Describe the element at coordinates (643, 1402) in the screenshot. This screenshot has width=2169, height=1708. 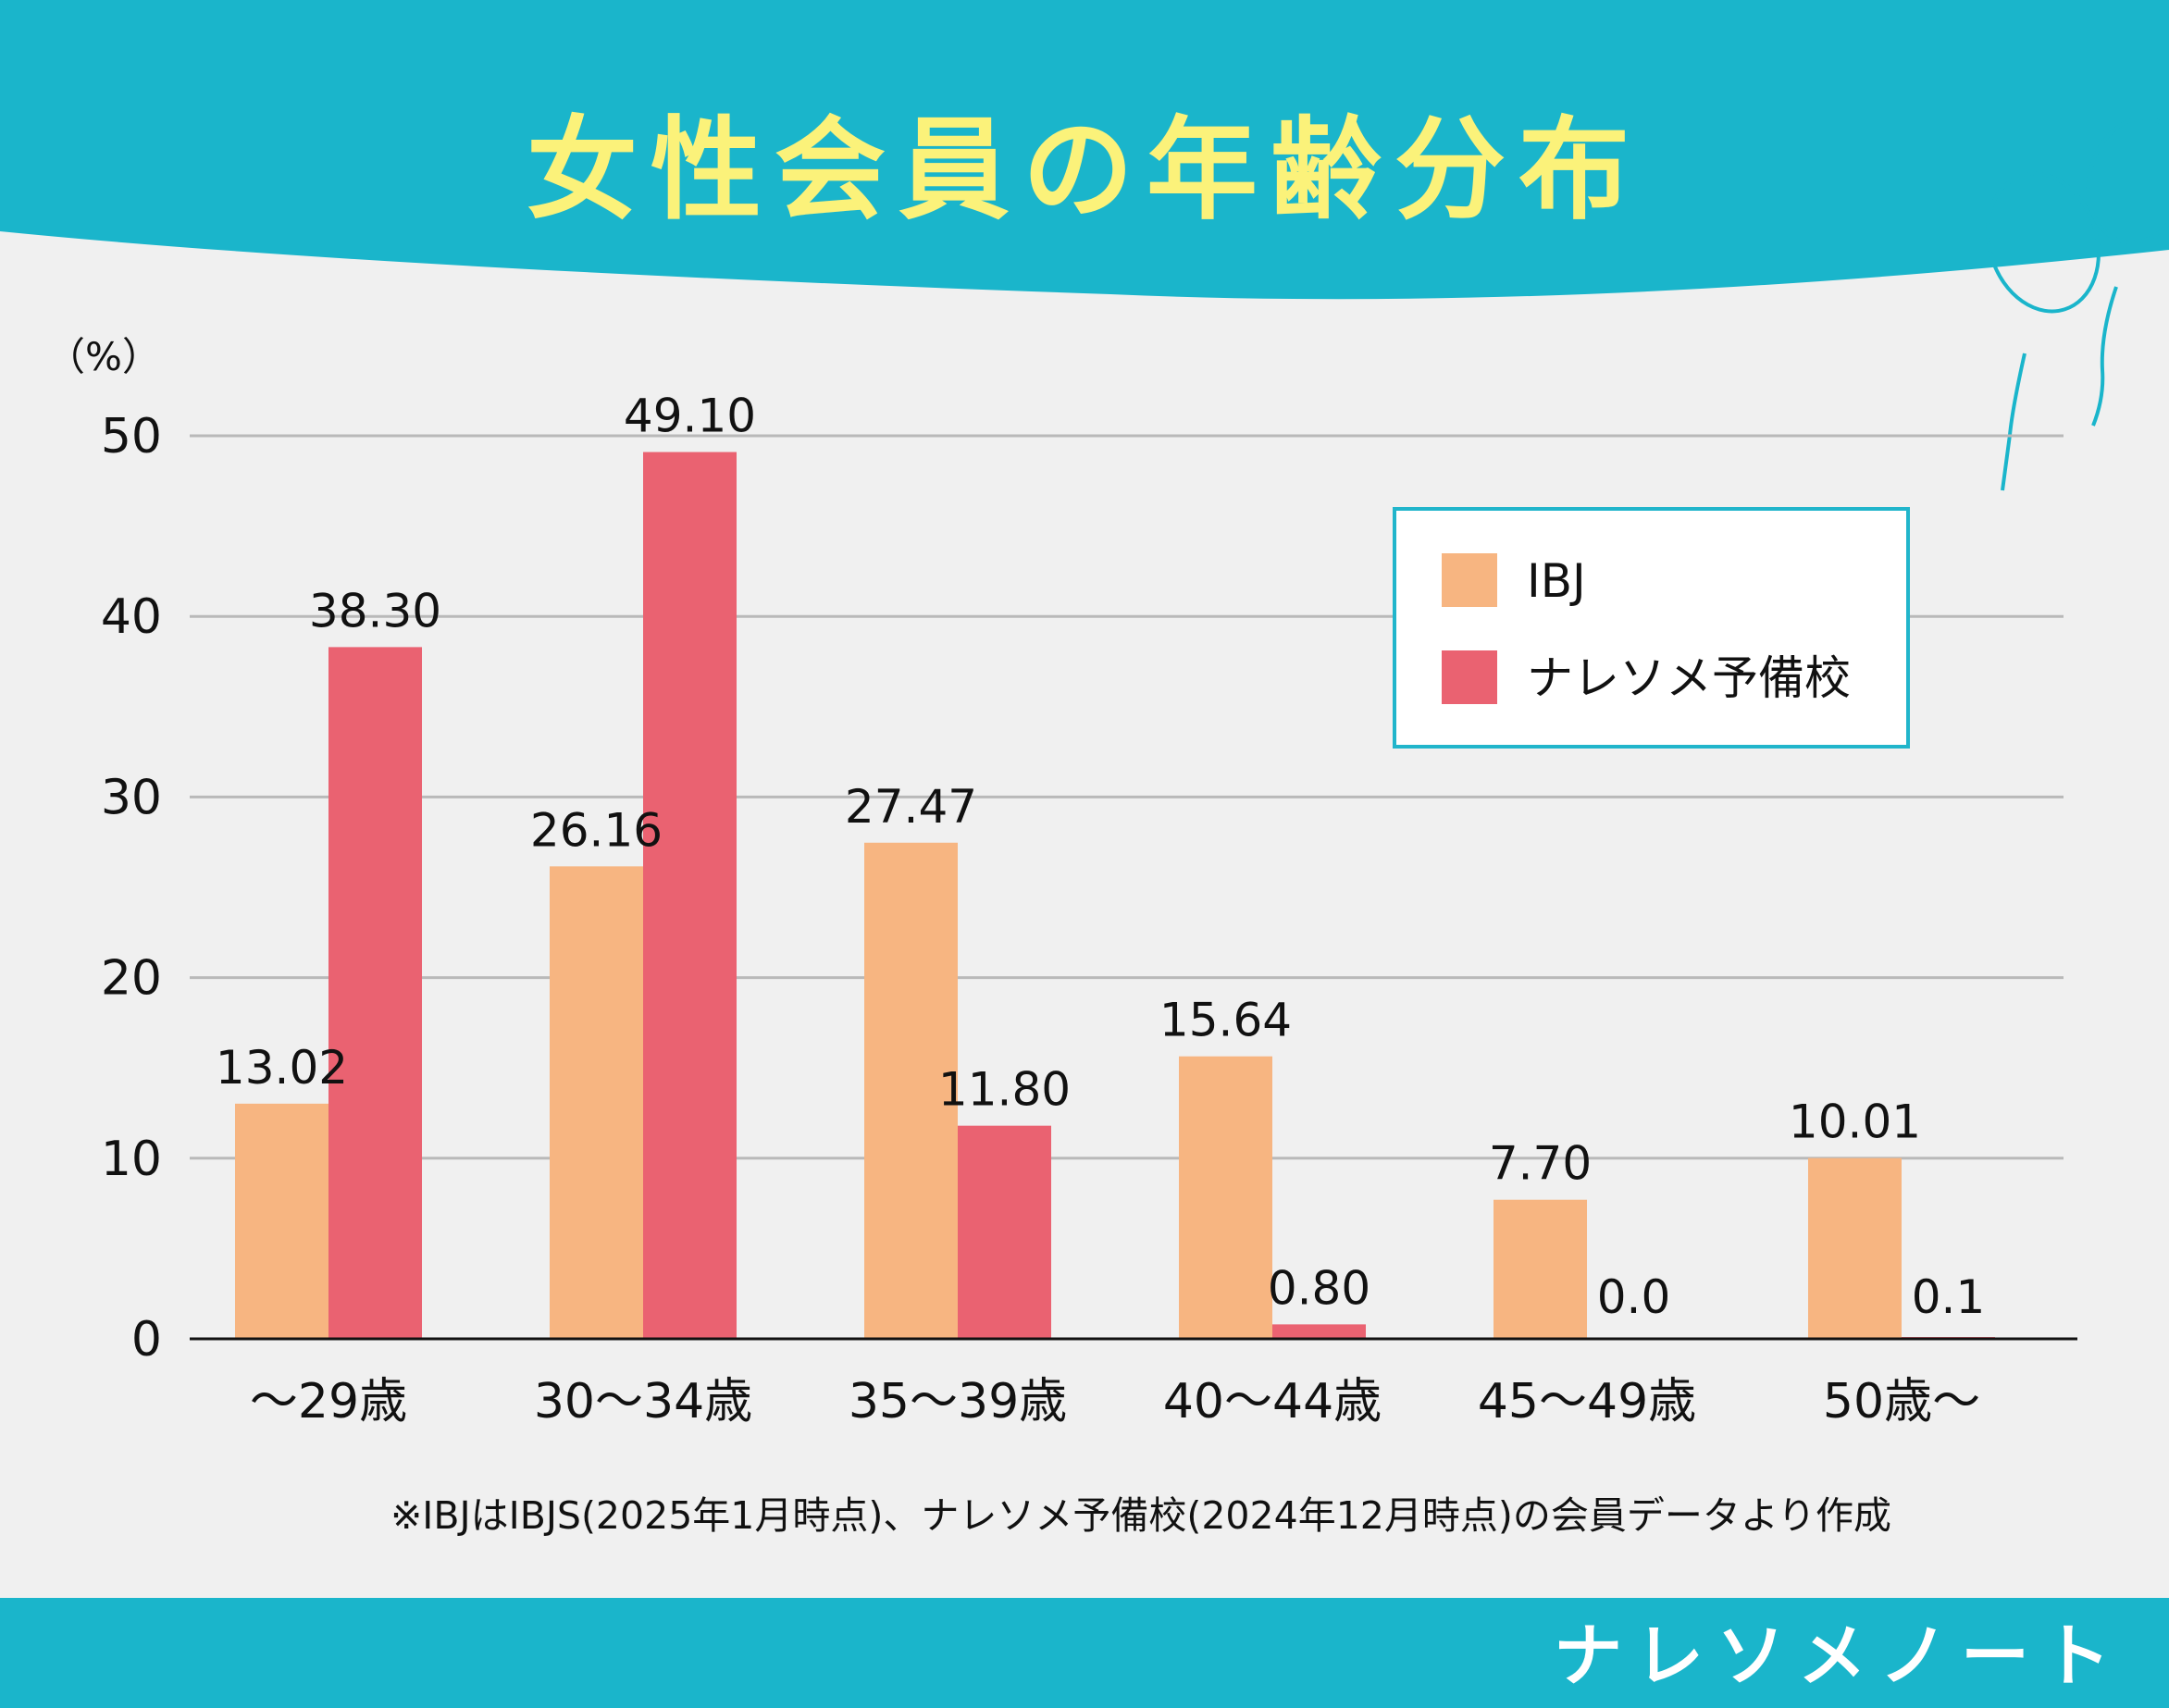
I see `x-category-label: 30～34歳` at that location.